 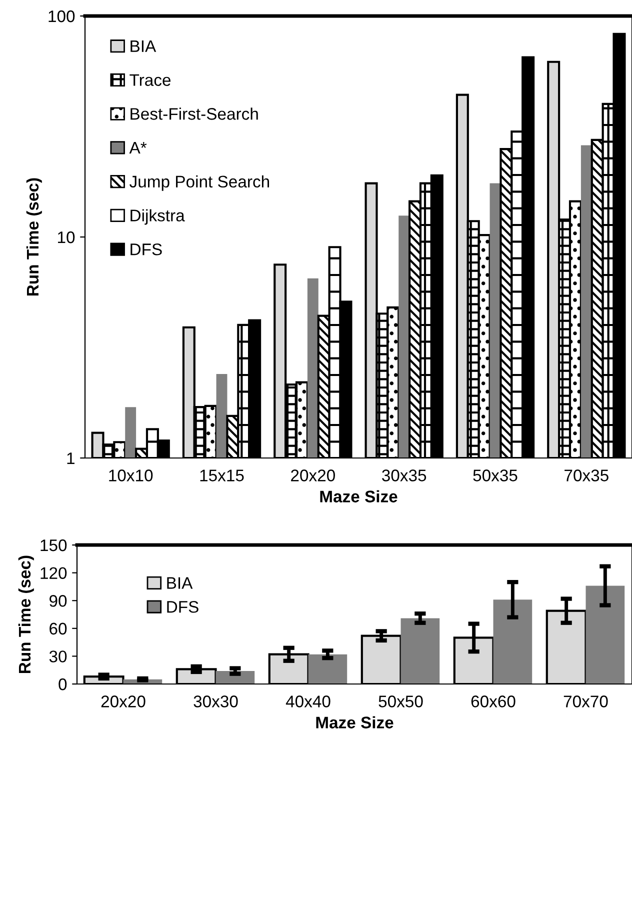 What do you see at coordinates (194, 114) in the screenshot?
I see `legend-label: Best-First-Search` at bounding box center [194, 114].